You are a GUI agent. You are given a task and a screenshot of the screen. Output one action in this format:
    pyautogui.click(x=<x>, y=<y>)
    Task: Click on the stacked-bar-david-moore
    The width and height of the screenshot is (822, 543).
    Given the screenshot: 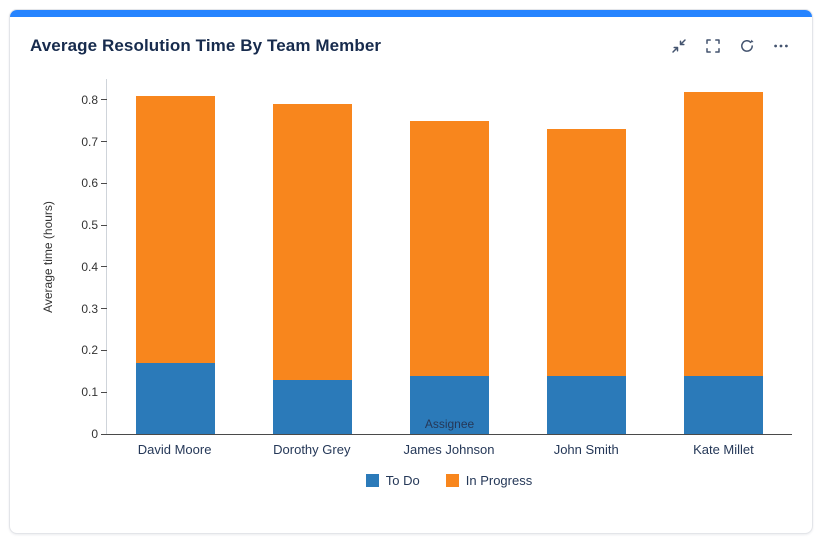 What is the action you would take?
    pyautogui.click(x=175, y=264)
    